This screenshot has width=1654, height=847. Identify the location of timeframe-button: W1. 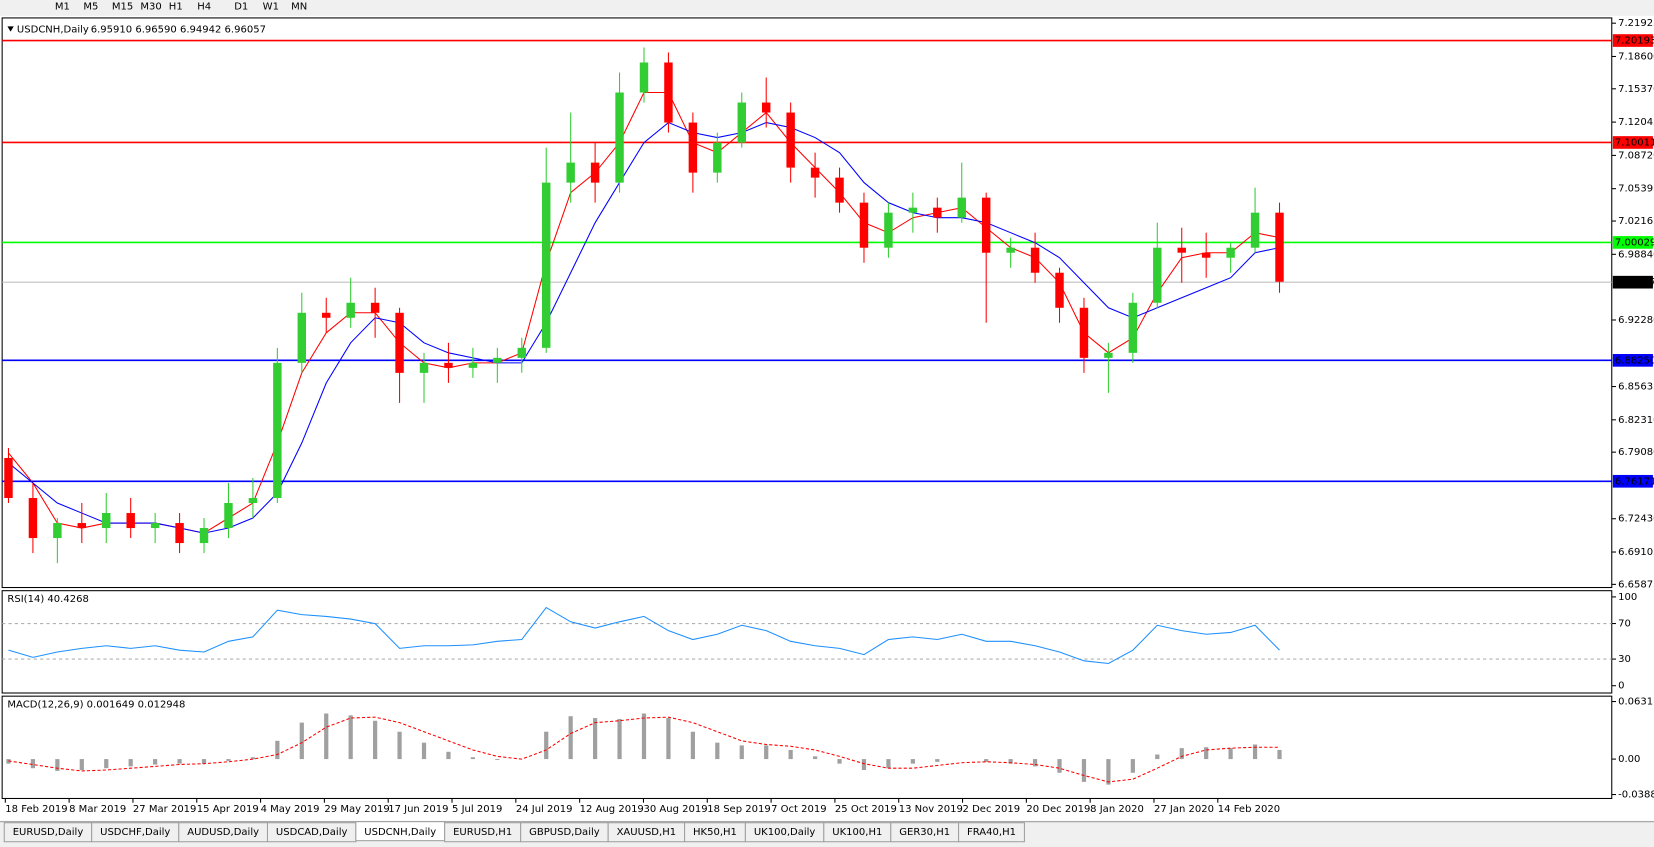
(271, 6).